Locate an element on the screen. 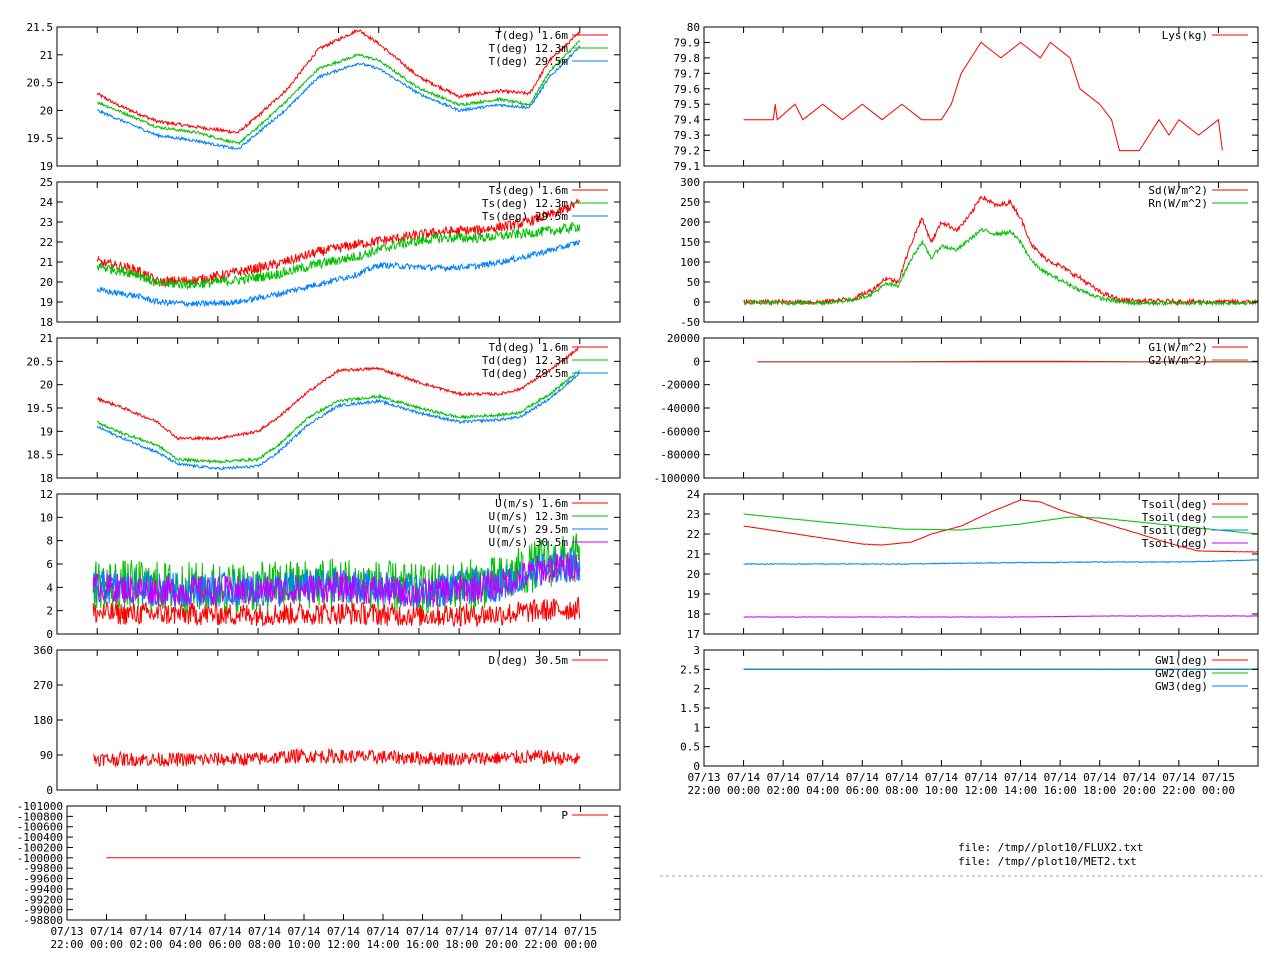 This screenshot has height=960, width=1280. xtick-time-label: 14:00 is located at coordinates (382, 944).